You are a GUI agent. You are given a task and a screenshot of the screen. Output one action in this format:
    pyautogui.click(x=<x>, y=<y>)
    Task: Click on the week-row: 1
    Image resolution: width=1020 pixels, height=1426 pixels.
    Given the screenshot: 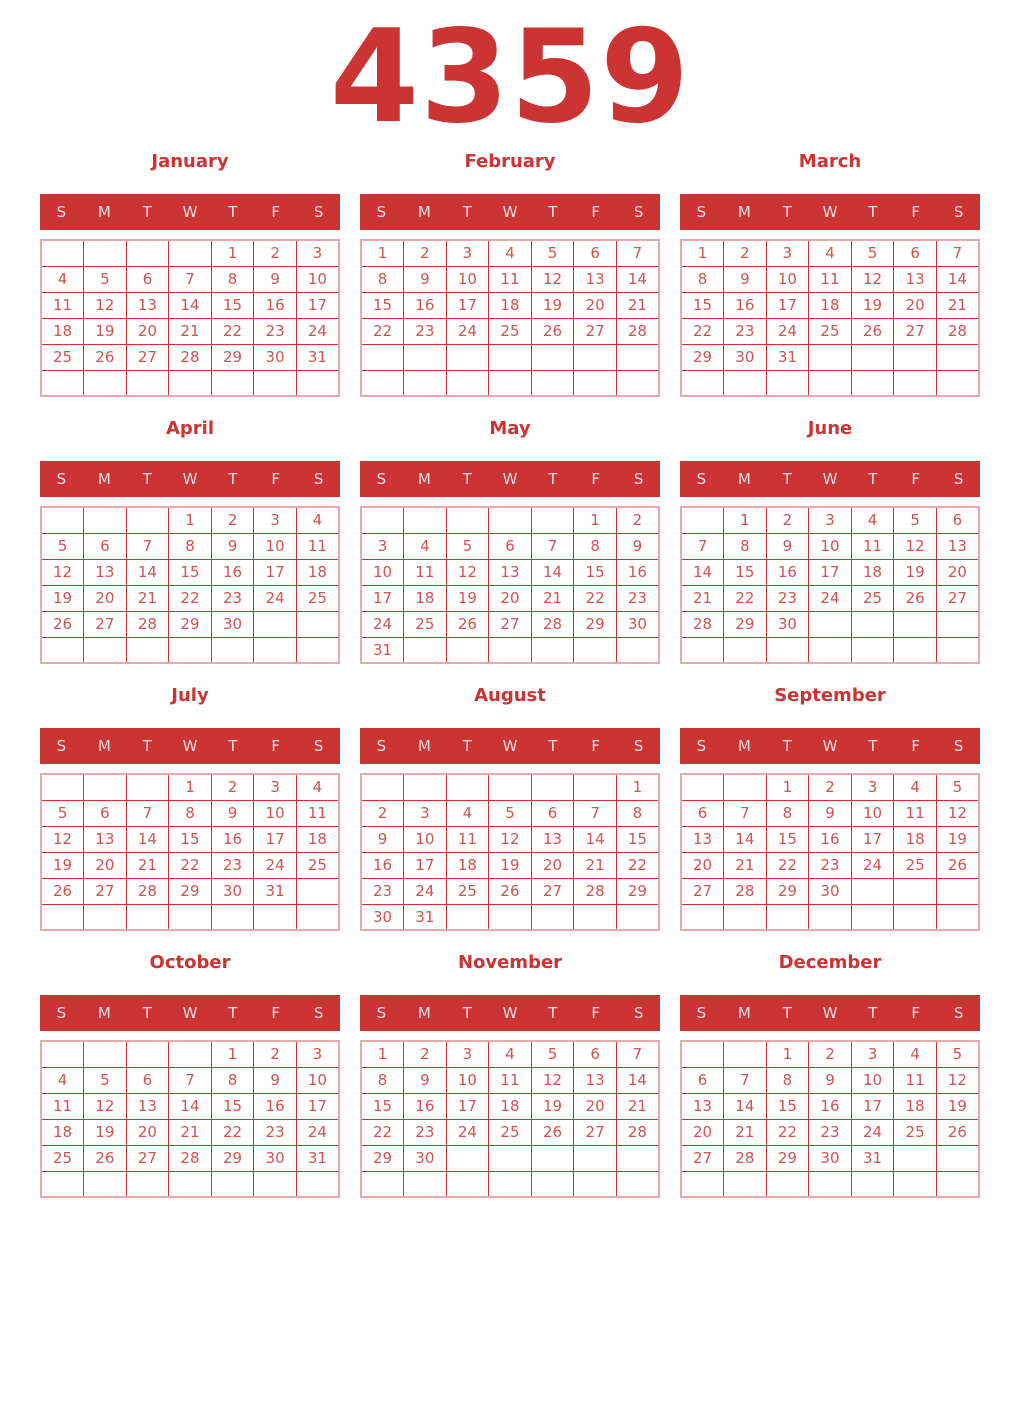 What is the action you would take?
    pyautogui.click(x=510, y=787)
    